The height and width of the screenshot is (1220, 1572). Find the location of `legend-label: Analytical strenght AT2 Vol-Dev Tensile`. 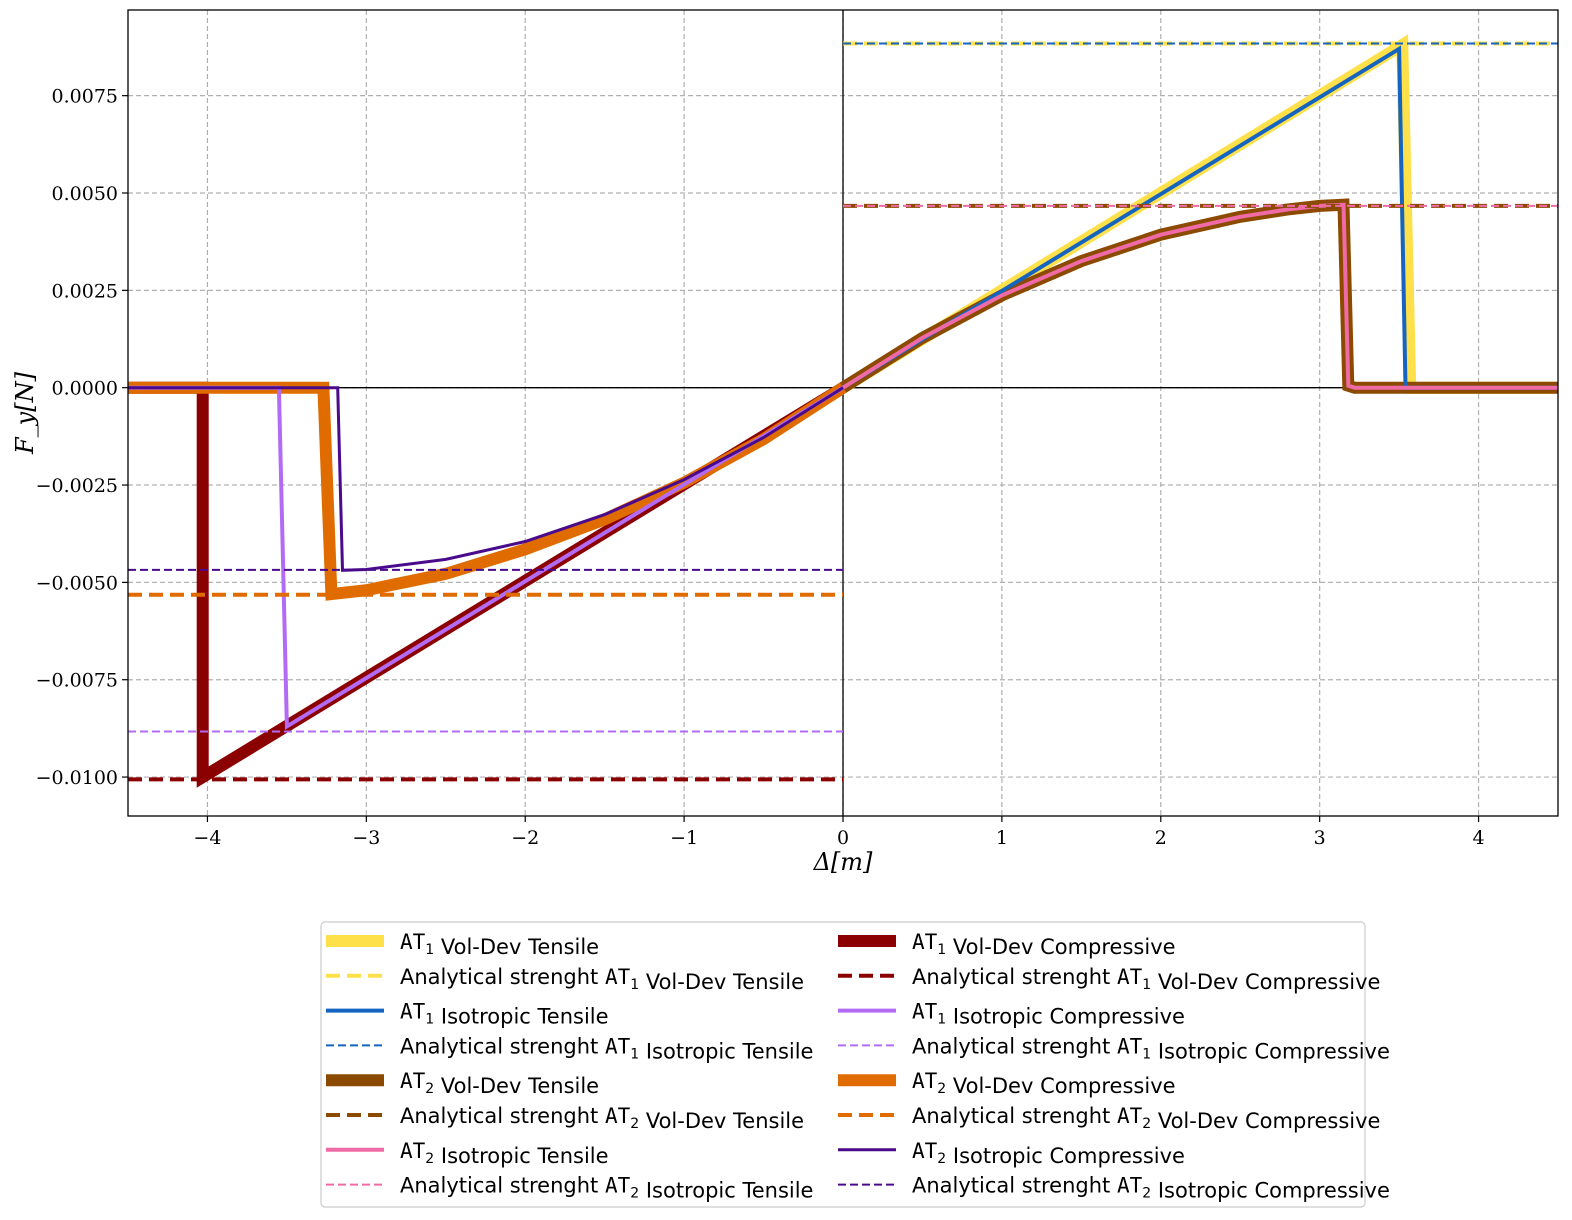

legend-label: Analytical strenght AT2 Vol-Dev Tensile is located at coordinates (602, 1118).